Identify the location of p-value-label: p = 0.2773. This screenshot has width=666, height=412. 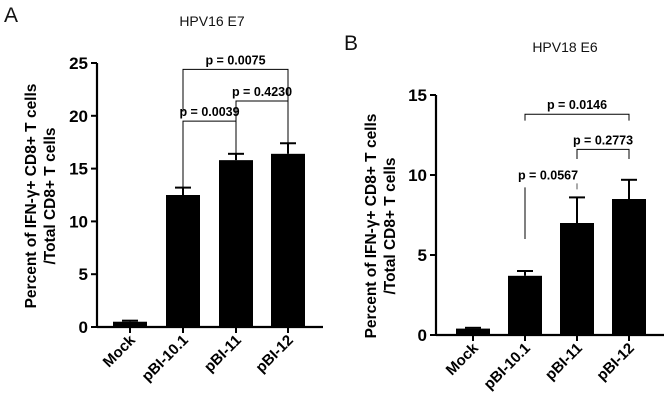
(603, 140).